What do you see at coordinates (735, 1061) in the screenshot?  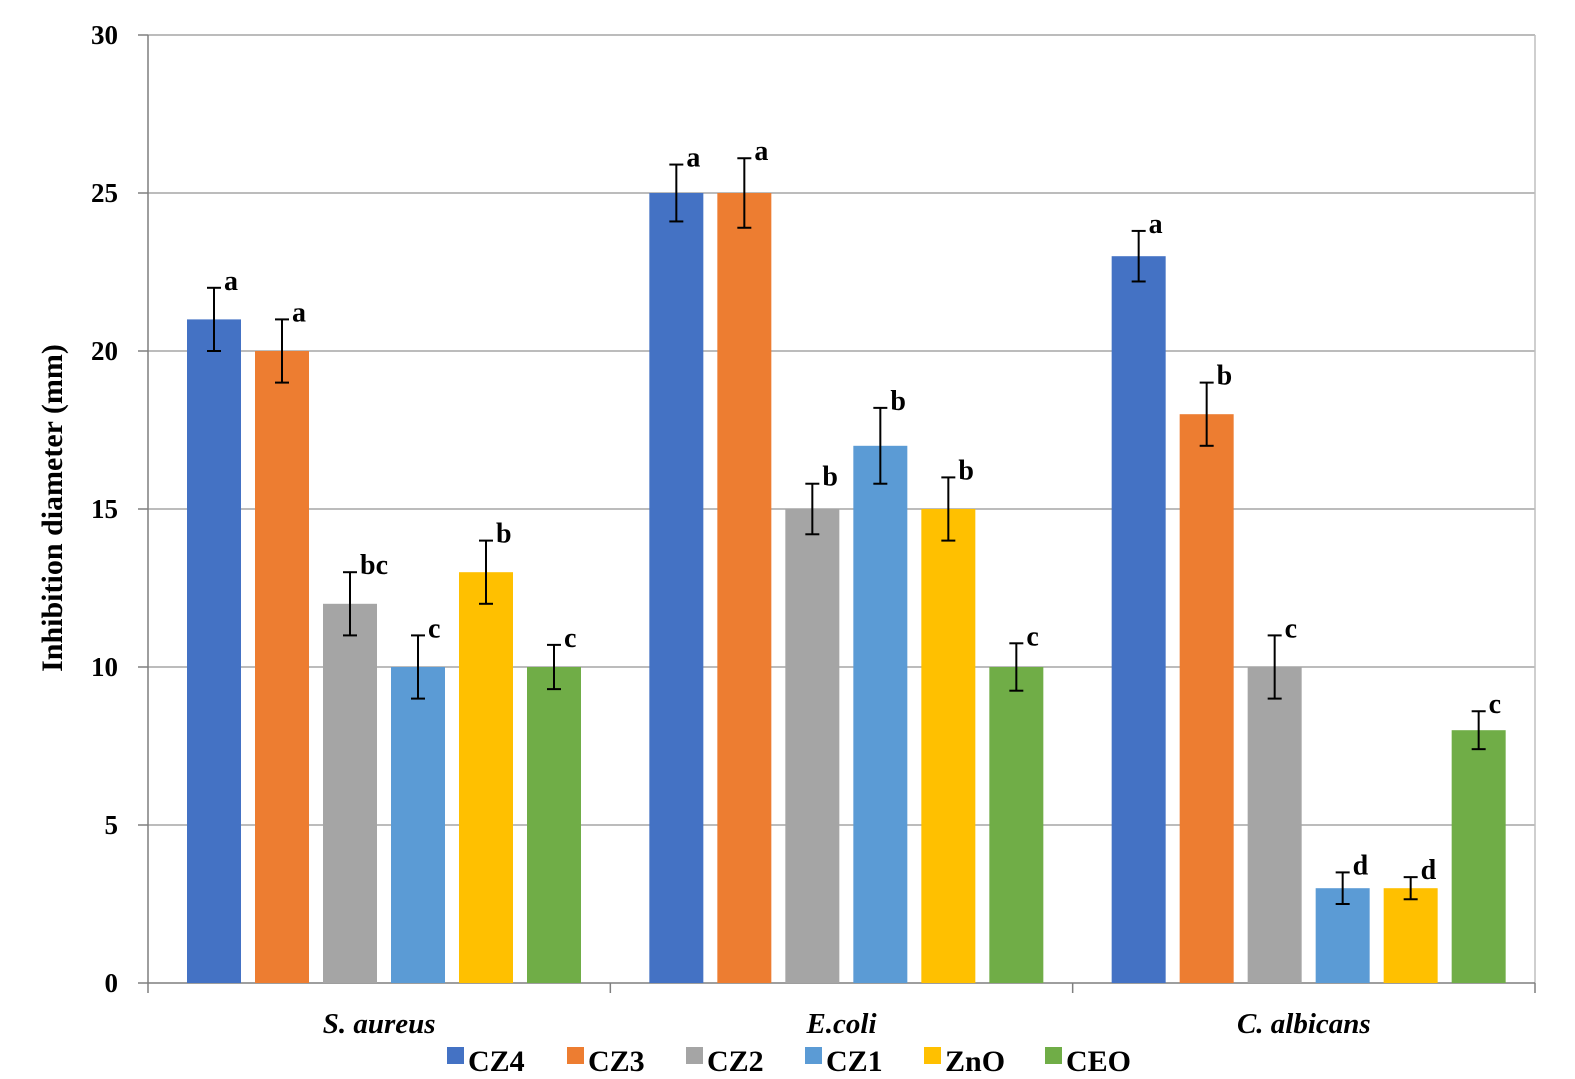 I see `legend-label: CZ2` at bounding box center [735, 1061].